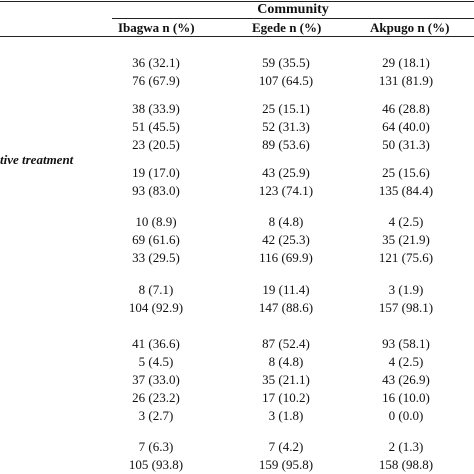 The width and height of the screenshot is (474, 474). What do you see at coordinates (286, 108) in the screenshot?
I see `table-cell: 25 (15.1)` at bounding box center [286, 108].